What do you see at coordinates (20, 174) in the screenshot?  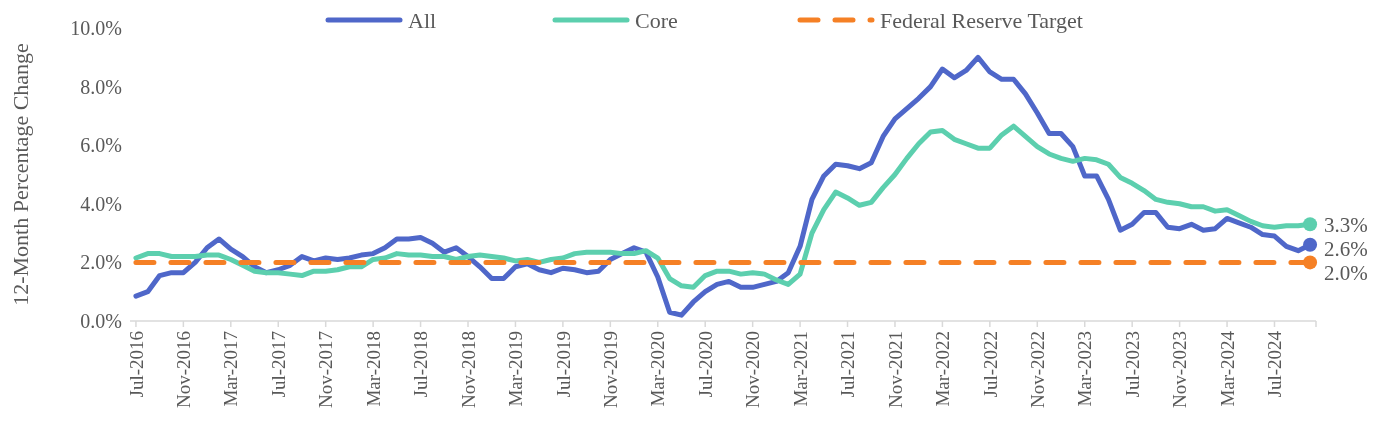 I see `y-axis-title: 12-Month Percentage Change` at bounding box center [20, 174].